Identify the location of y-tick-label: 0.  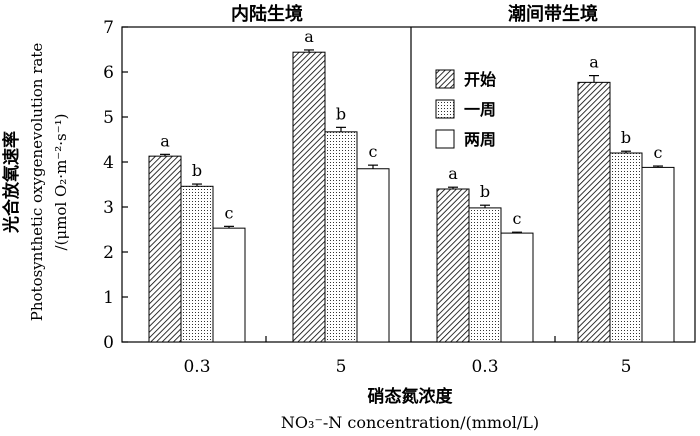
(108, 343).